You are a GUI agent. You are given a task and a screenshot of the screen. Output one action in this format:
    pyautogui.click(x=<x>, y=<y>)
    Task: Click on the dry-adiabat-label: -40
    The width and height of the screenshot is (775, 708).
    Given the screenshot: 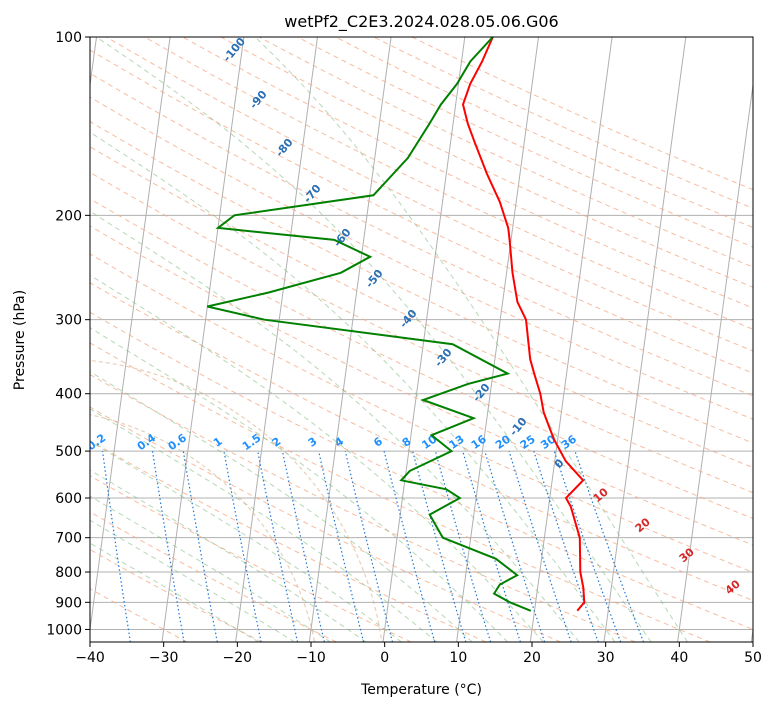 What is the action you would take?
    pyautogui.click(x=408, y=319)
    